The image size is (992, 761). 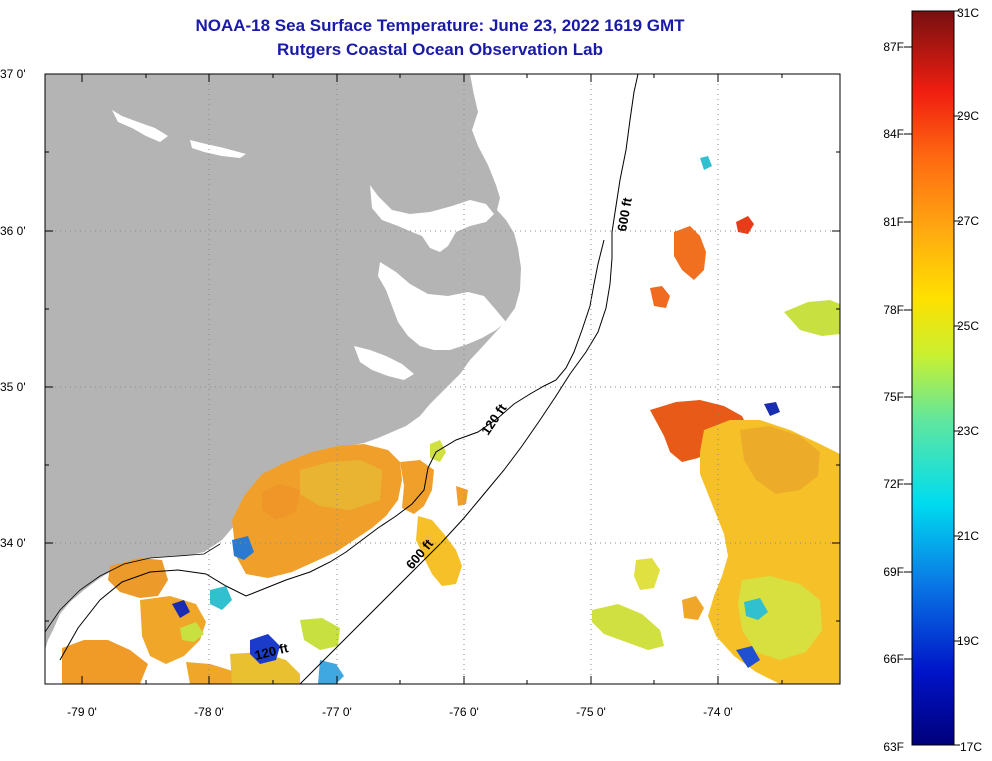 I want to click on river-upper, so click(x=140, y=126).